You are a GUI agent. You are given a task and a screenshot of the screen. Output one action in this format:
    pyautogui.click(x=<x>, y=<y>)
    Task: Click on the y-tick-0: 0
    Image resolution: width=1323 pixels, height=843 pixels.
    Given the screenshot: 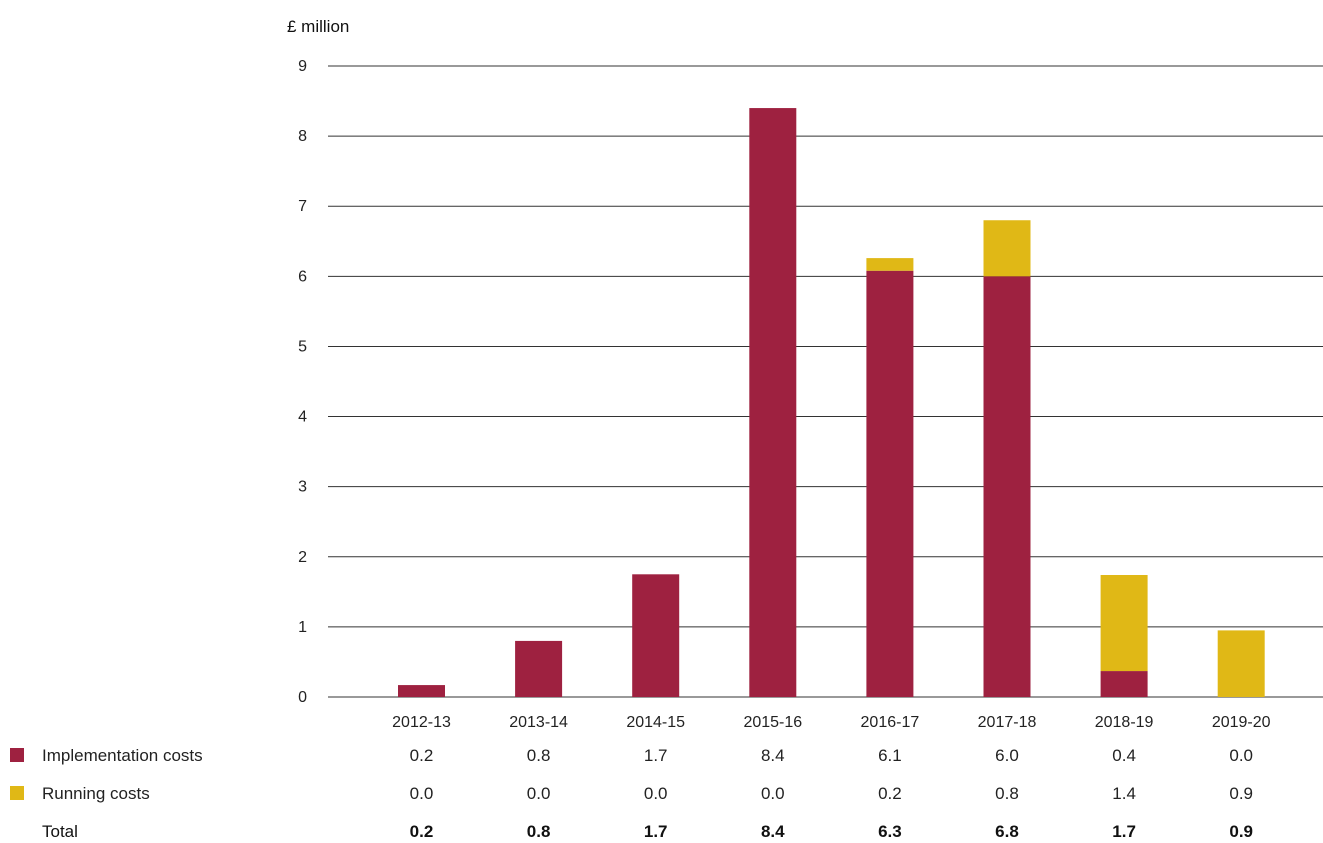 What is the action you would take?
    pyautogui.click(x=302, y=697)
    